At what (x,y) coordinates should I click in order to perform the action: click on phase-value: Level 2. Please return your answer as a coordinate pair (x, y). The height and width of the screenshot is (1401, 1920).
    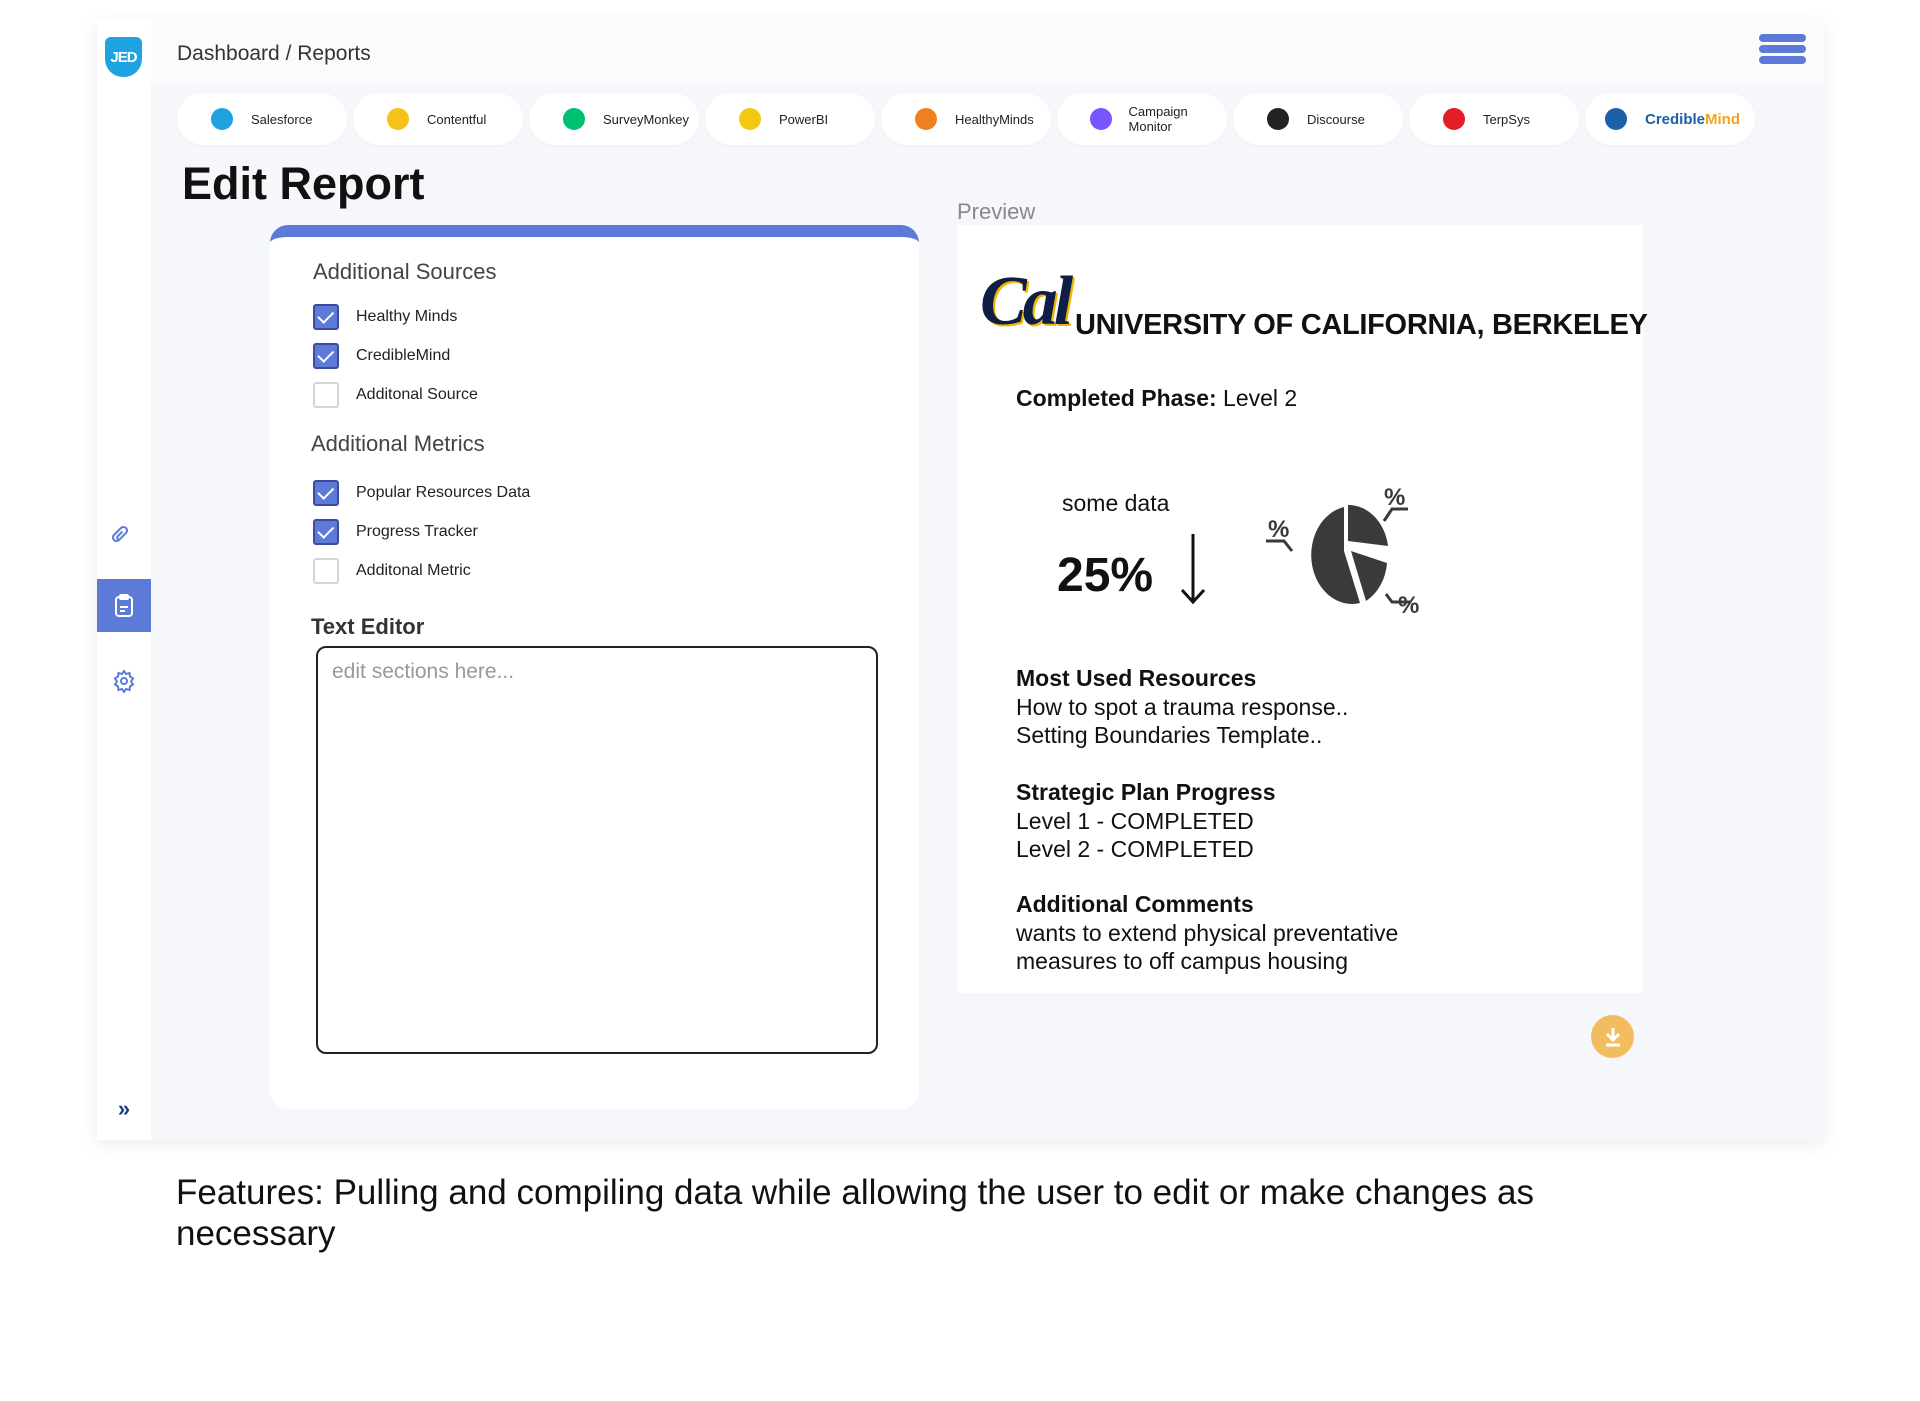
    Looking at the image, I should click on (1260, 398).